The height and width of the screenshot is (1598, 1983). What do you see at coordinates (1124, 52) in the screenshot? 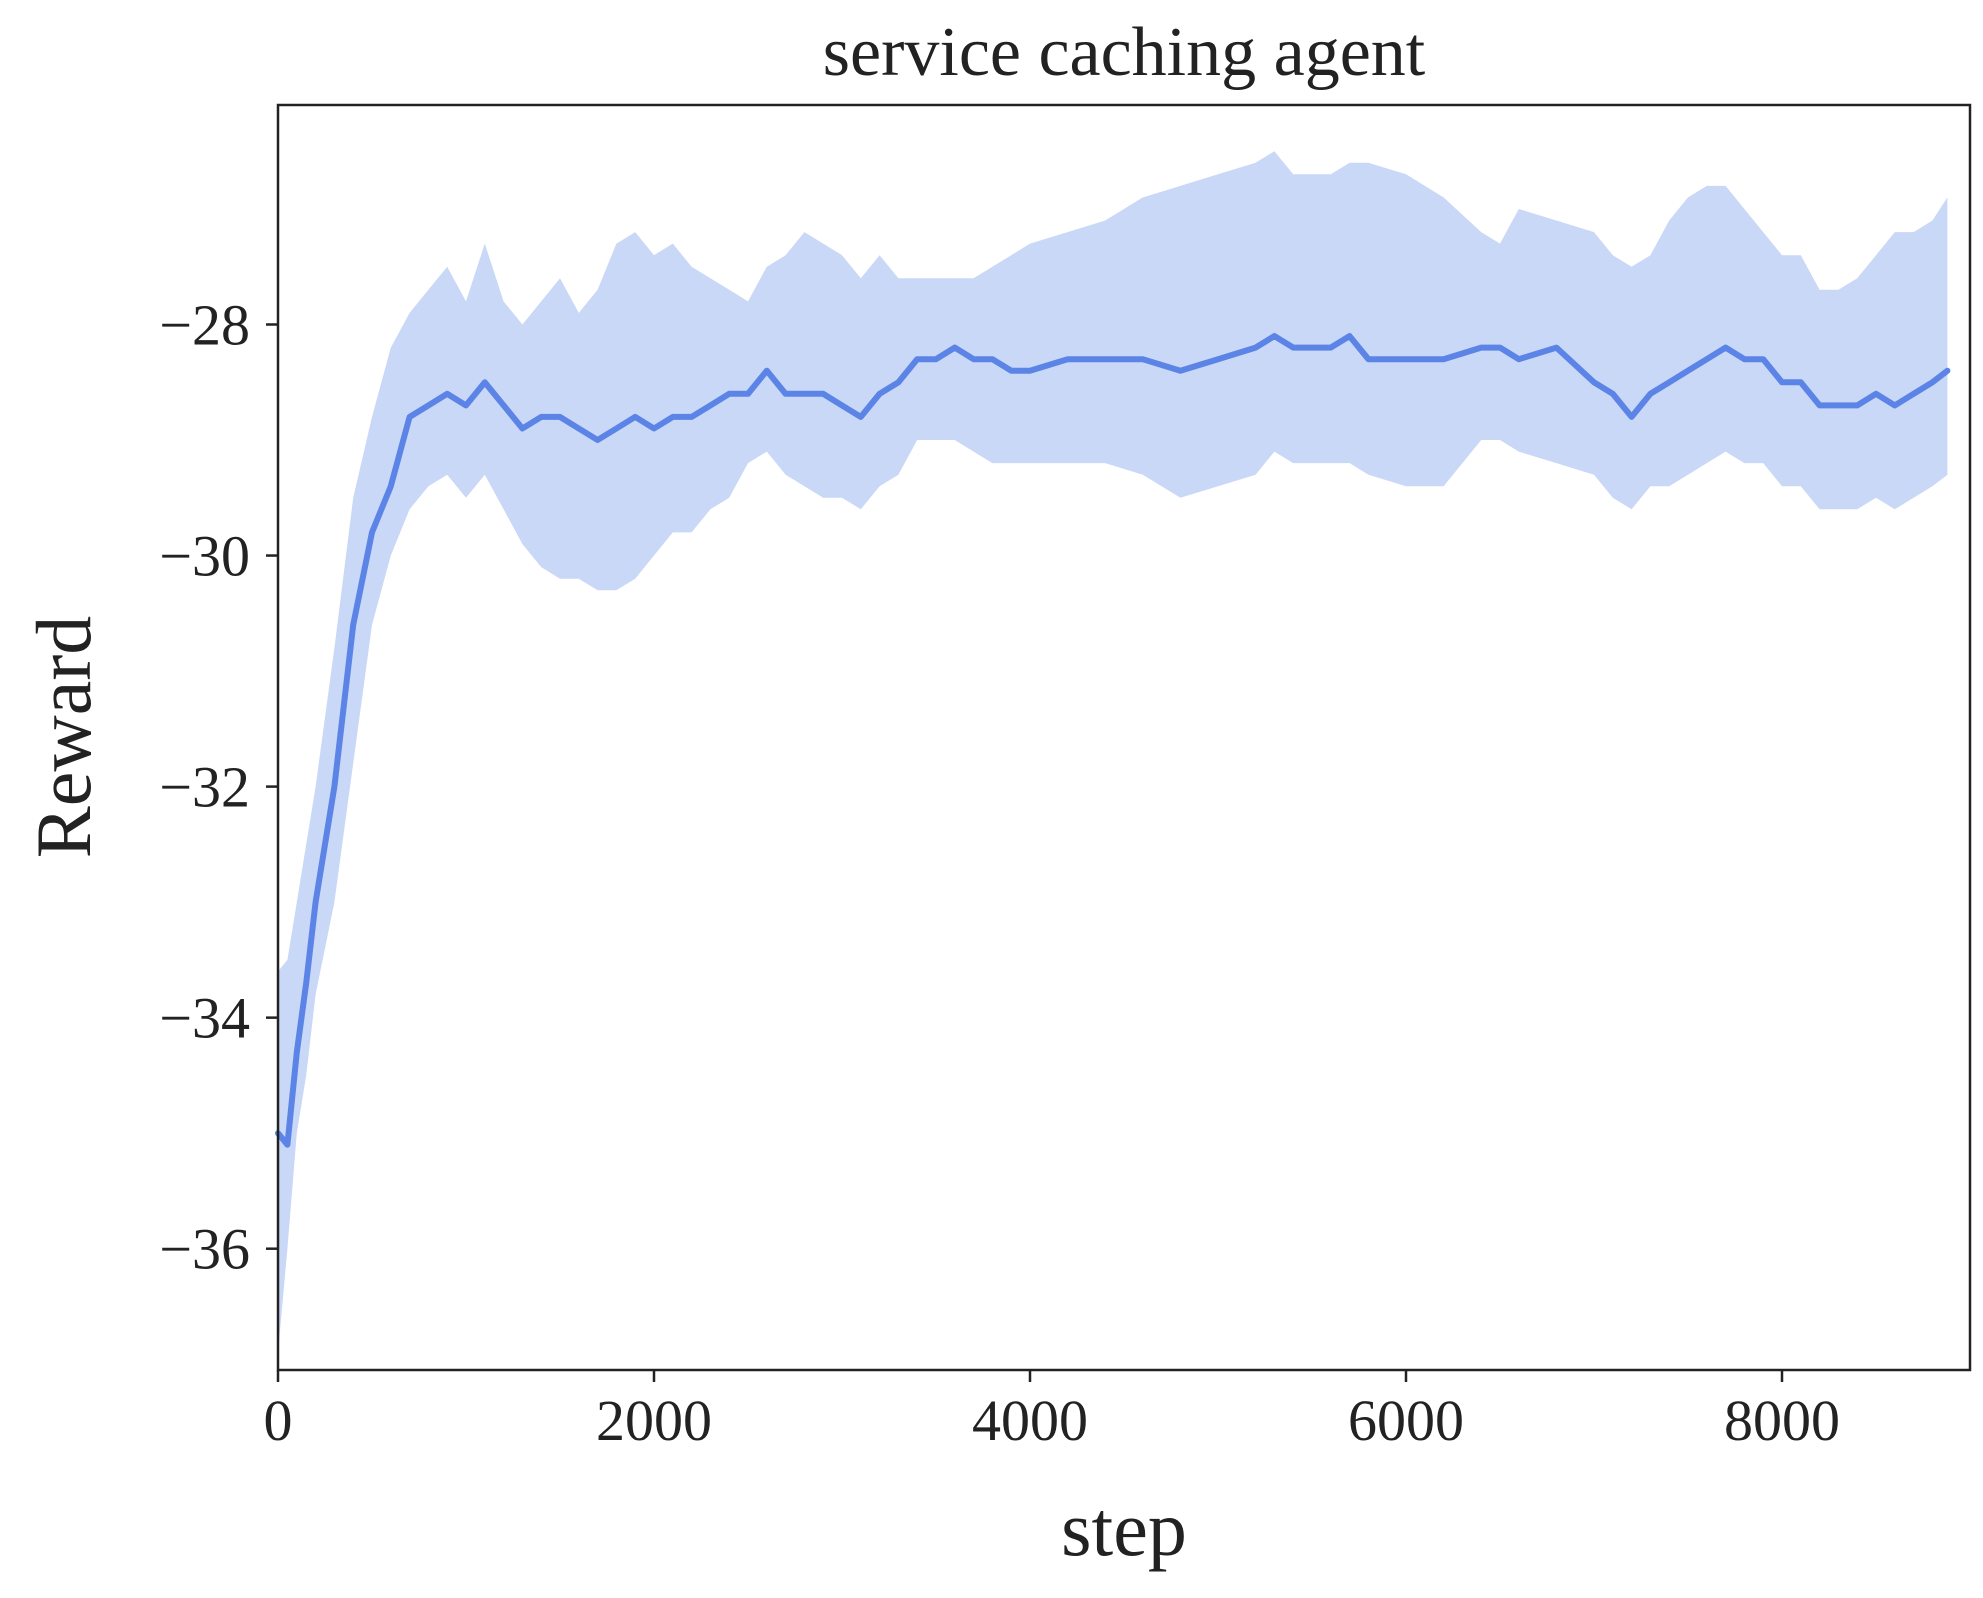
I see `chart-title: service caching agent` at bounding box center [1124, 52].